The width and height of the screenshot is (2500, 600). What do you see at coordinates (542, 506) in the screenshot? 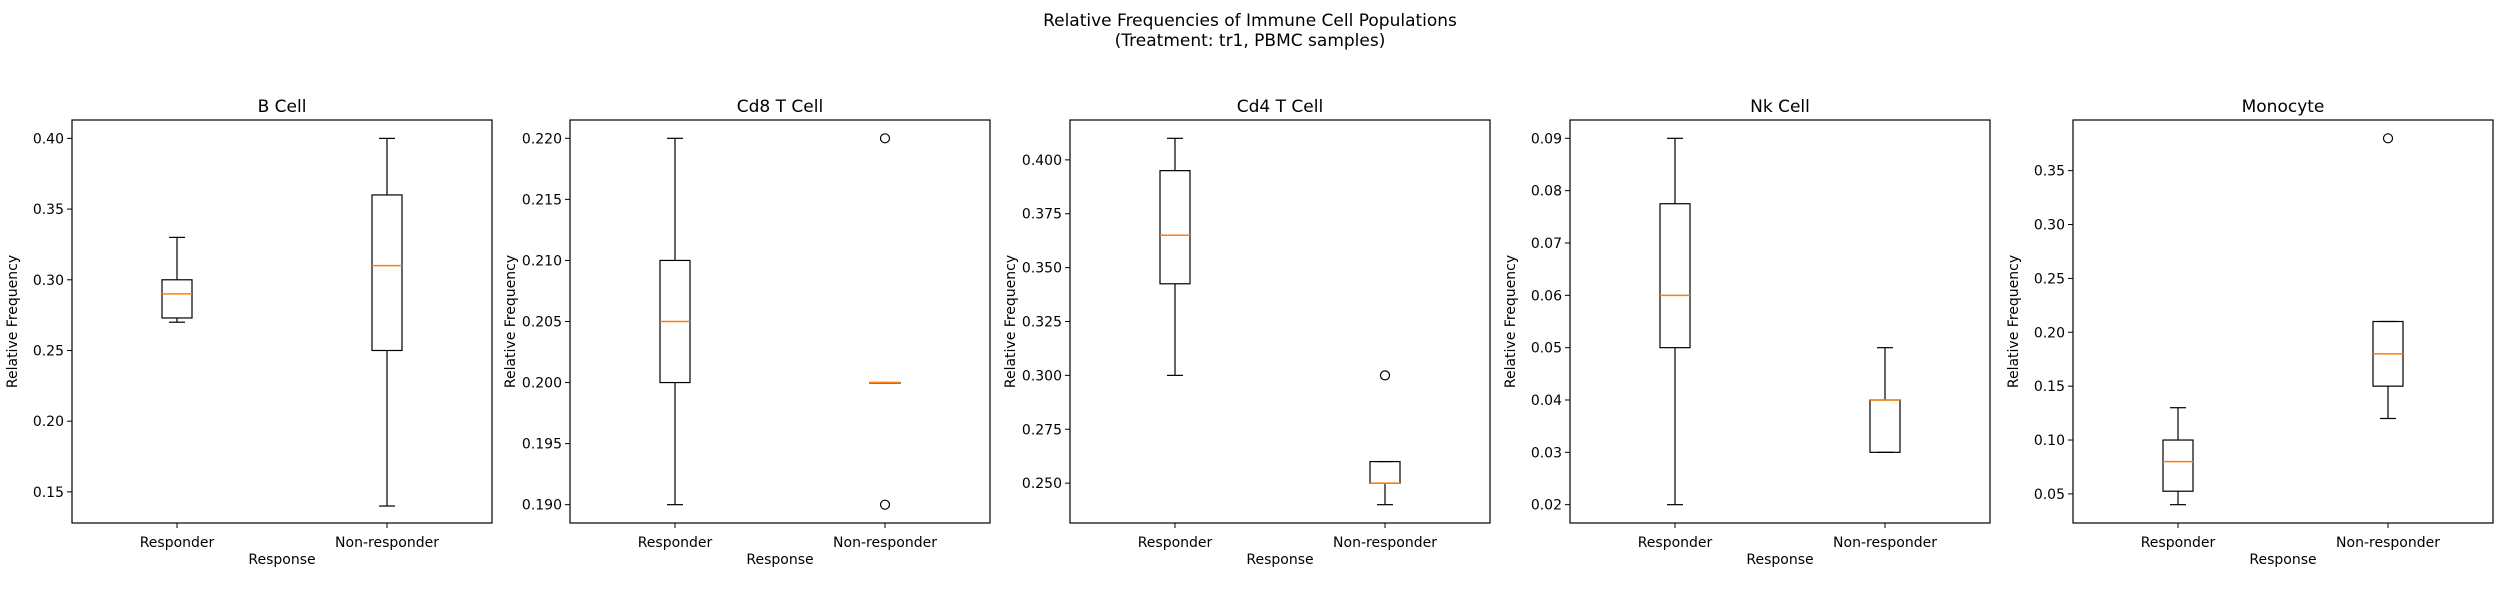
I see `y-tick-label: 0.190` at bounding box center [542, 506].